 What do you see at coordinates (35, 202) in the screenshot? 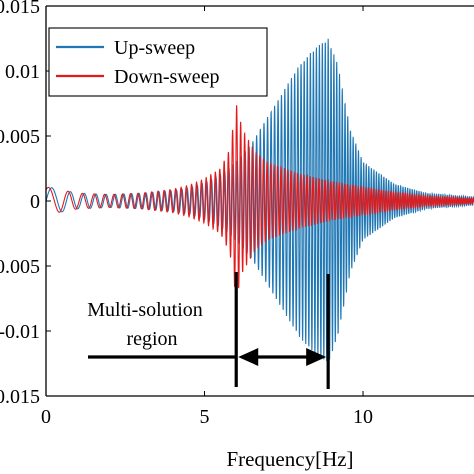
I see `y-tick-label: 0` at bounding box center [35, 202].